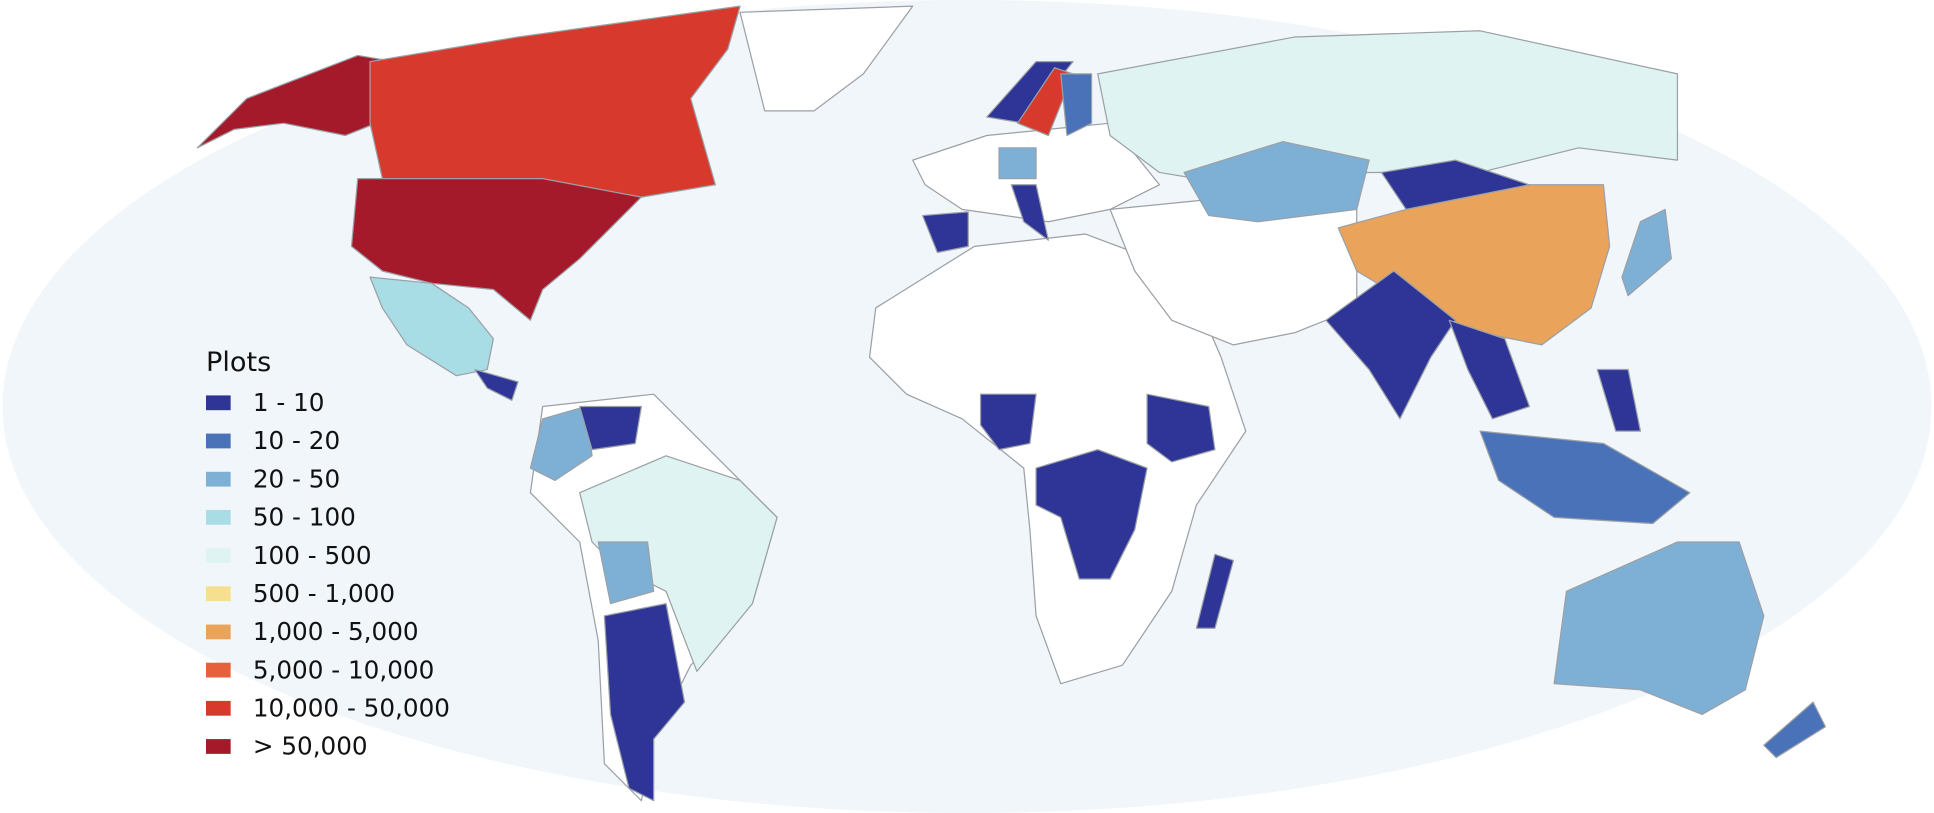 The height and width of the screenshot is (813, 1934). What do you see at coordinates (324, 593) in the screenshot?
I see `legend-label: 500 - 1,000` at bounding box center [324, 593].